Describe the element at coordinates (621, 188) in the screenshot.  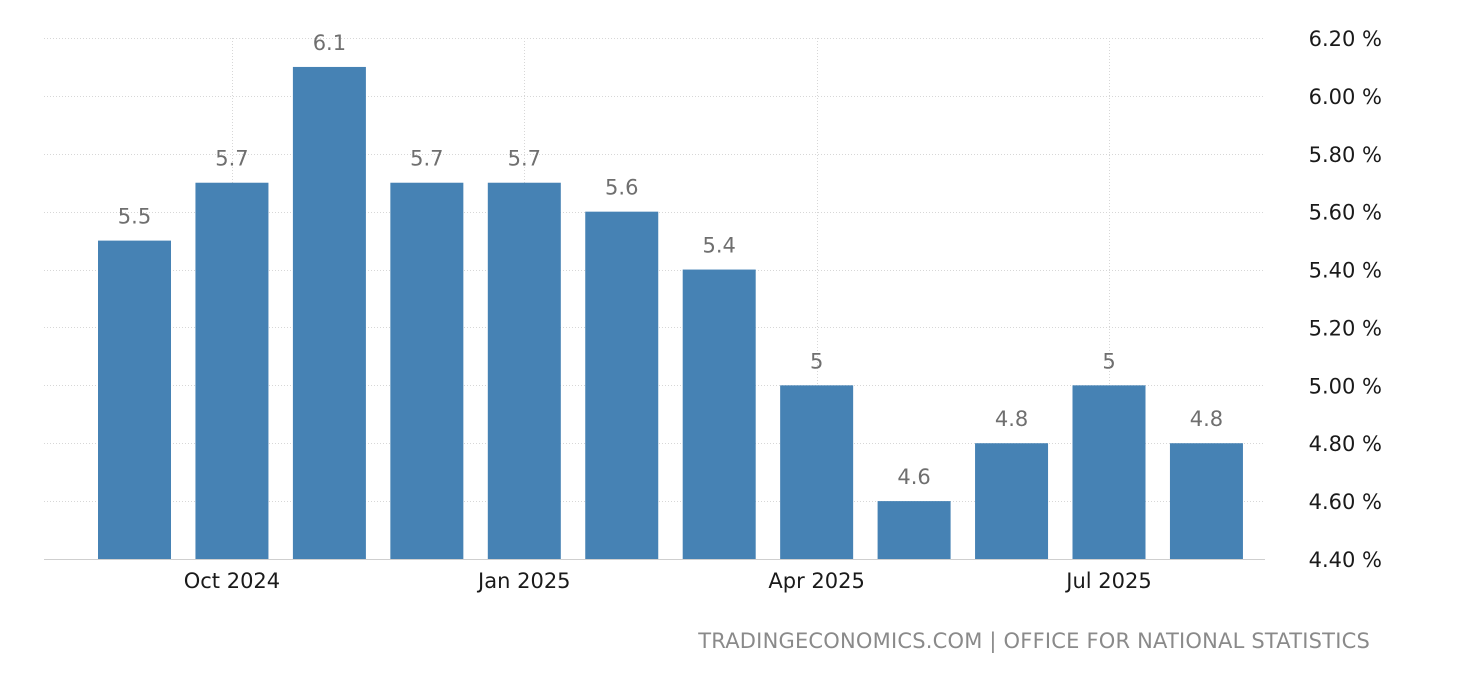
I see `data-label: 5.6` at that location.